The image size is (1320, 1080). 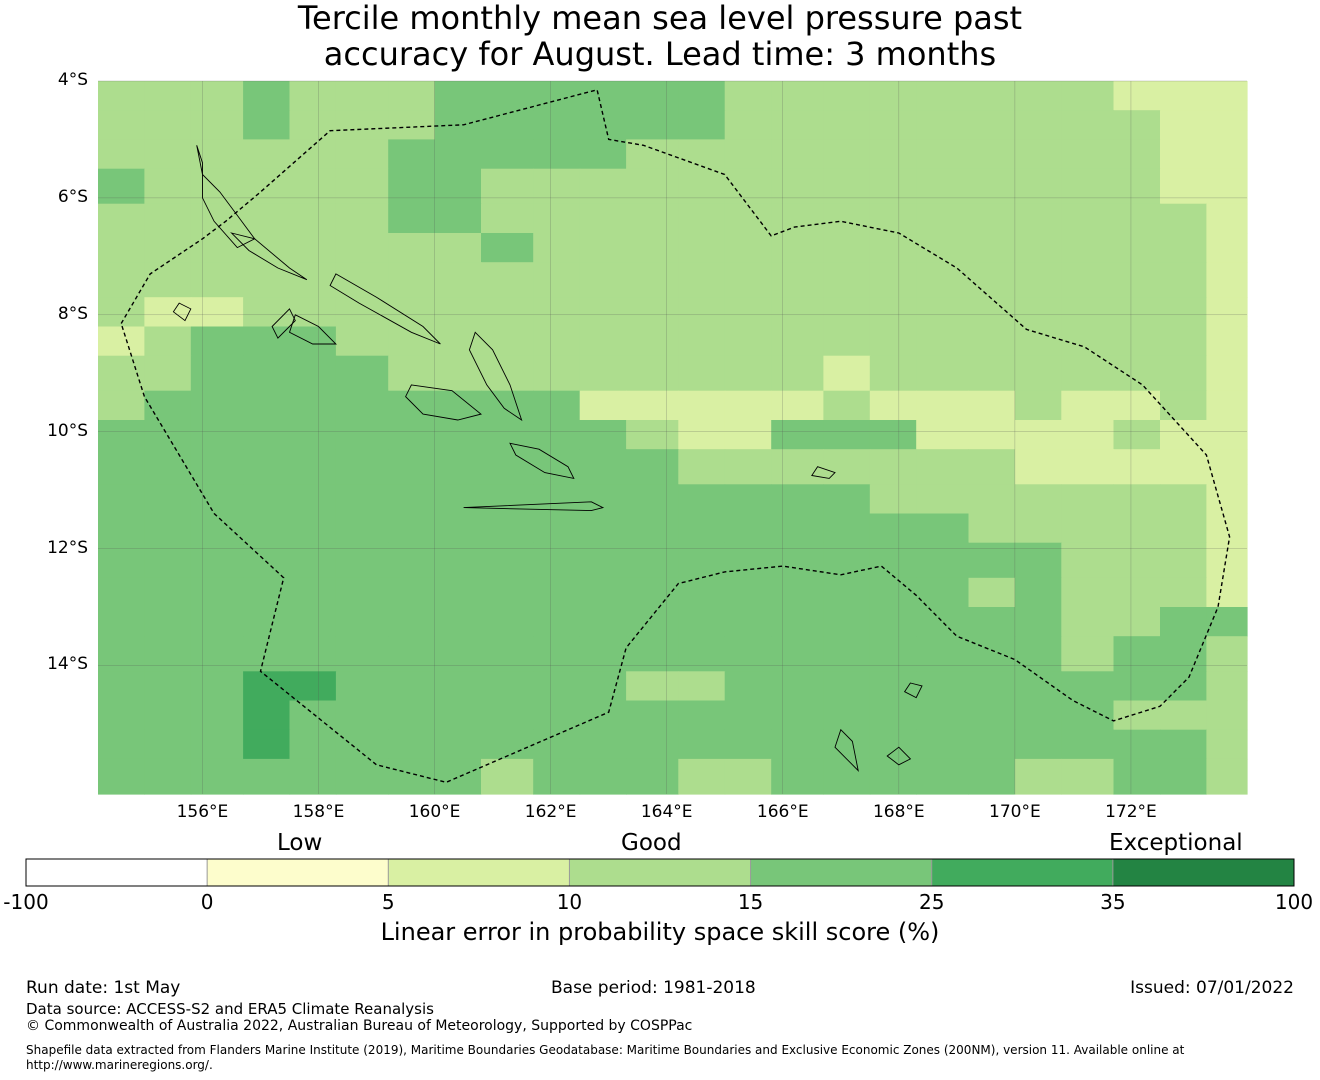 What do you see at coordinates (318, 812) in the screenshot?
I see `lon-tick-label: 158°E` at bounding box center [318, 812].